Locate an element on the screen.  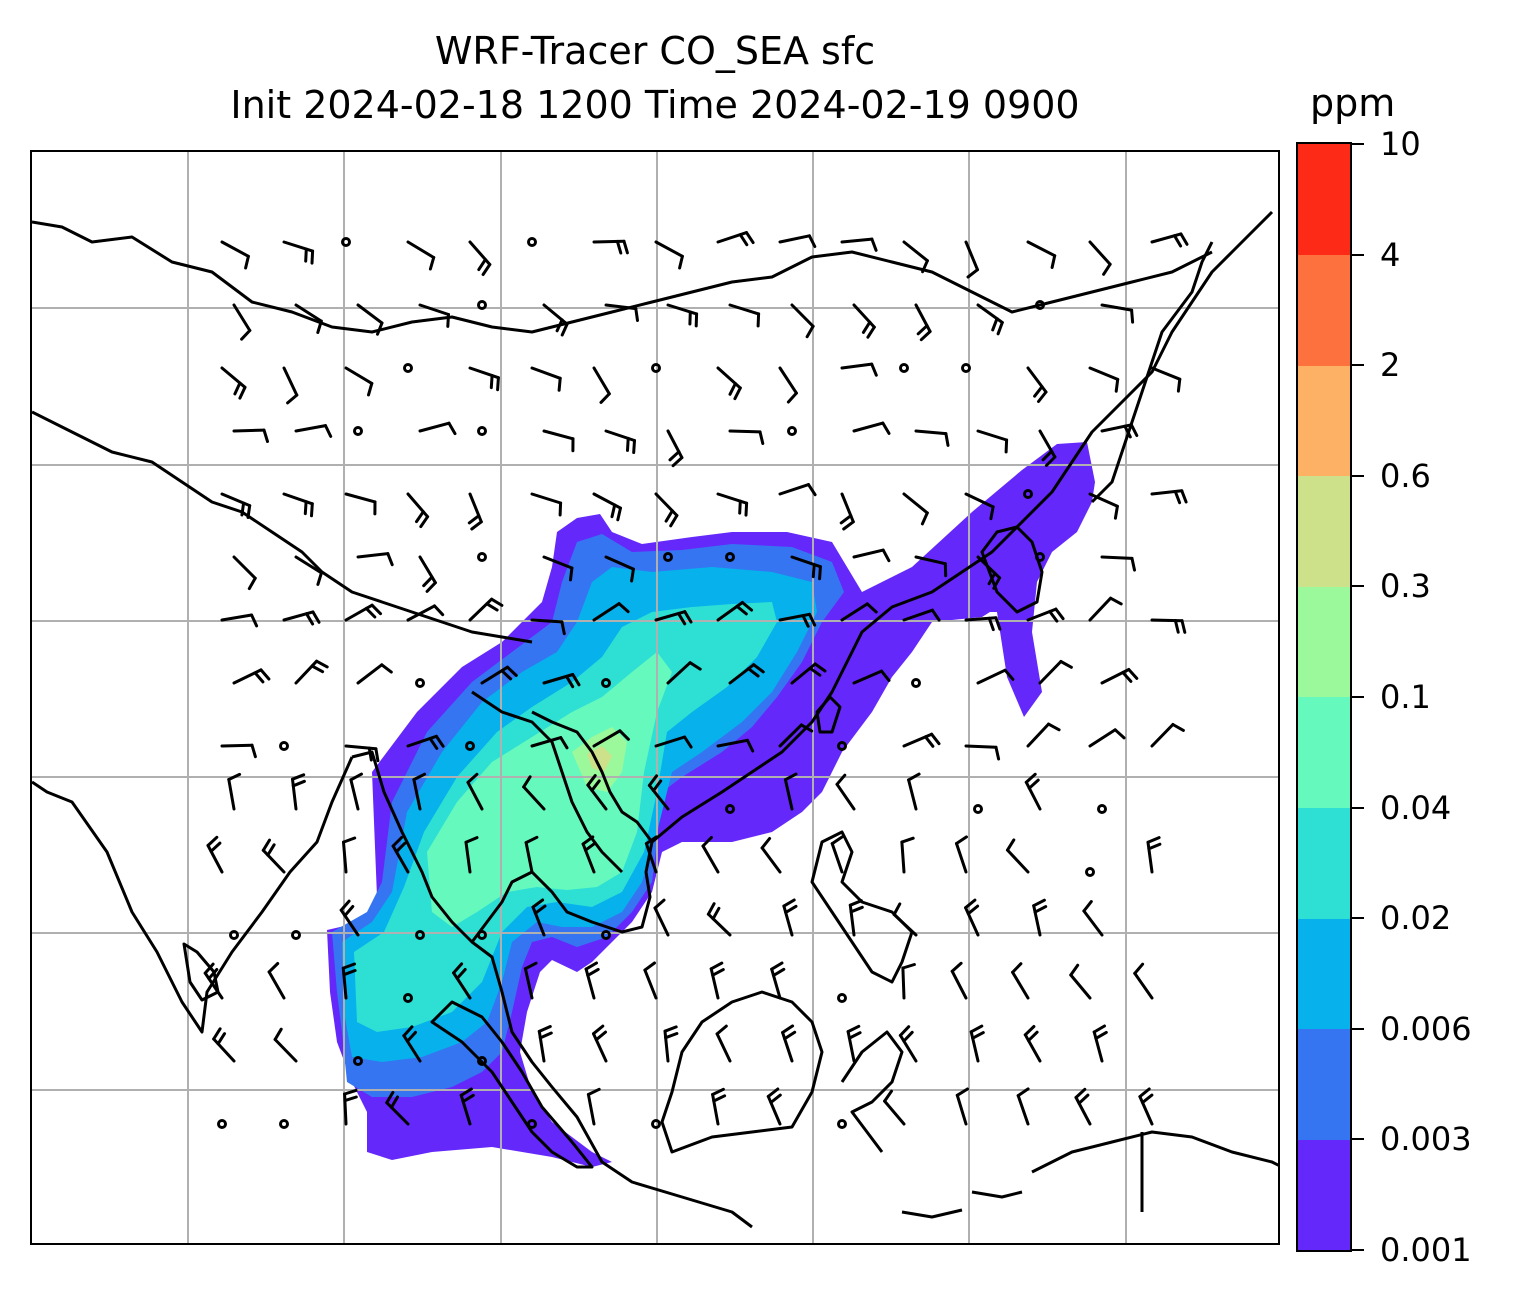
colorbar-tick-label: 0.001 is located at coordinates (1426, 1250).